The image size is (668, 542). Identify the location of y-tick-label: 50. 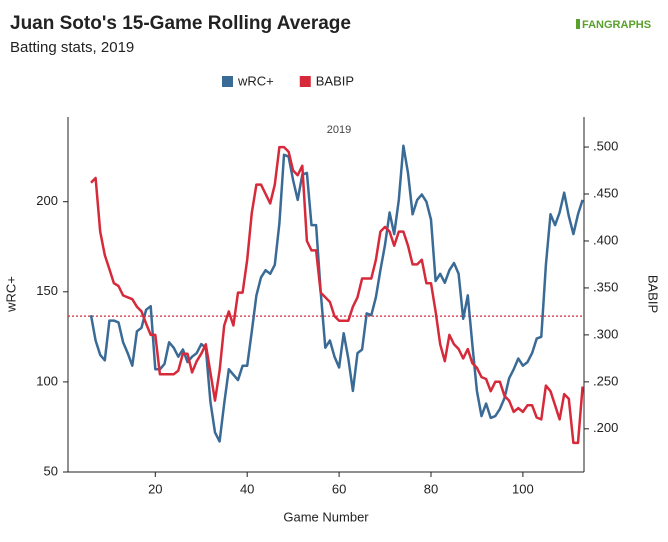
(51, 470).